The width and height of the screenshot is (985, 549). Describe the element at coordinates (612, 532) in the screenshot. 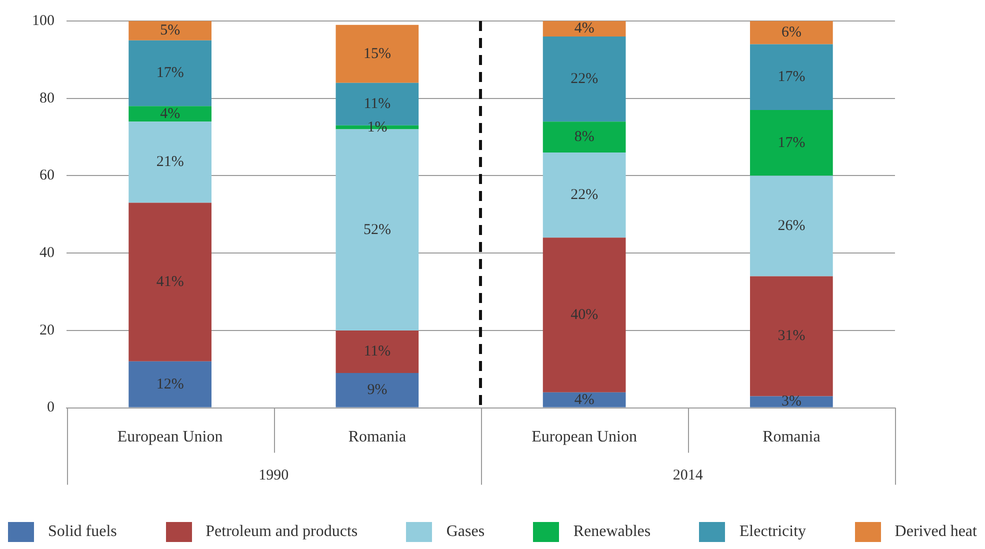

I see `legend-label: Renewables` at that location.